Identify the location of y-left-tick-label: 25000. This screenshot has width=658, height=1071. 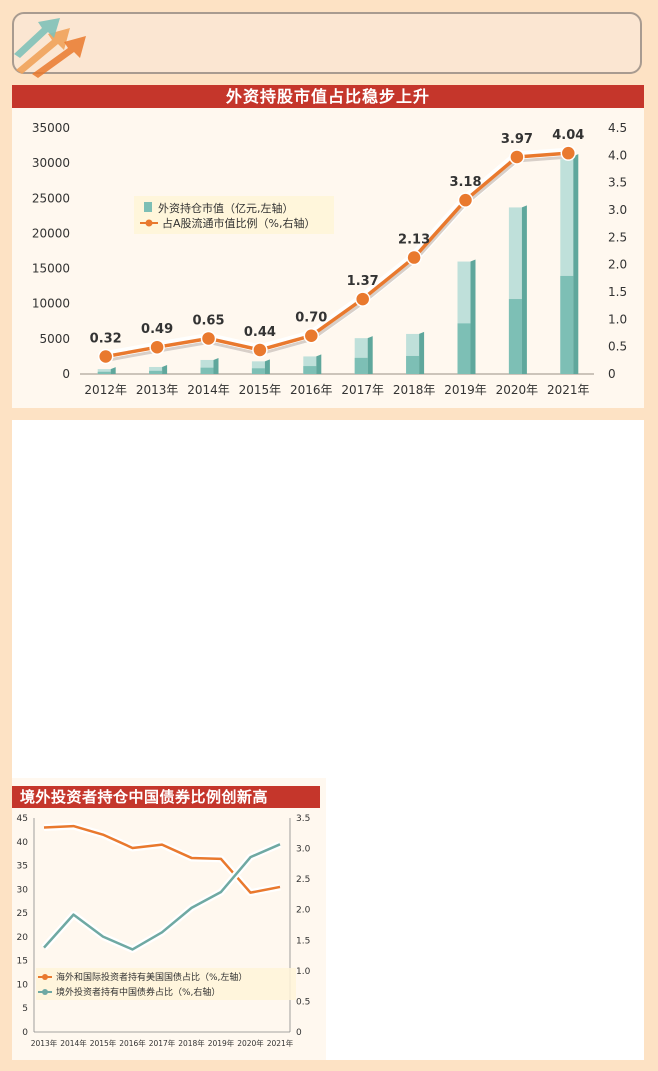
(51, 198).